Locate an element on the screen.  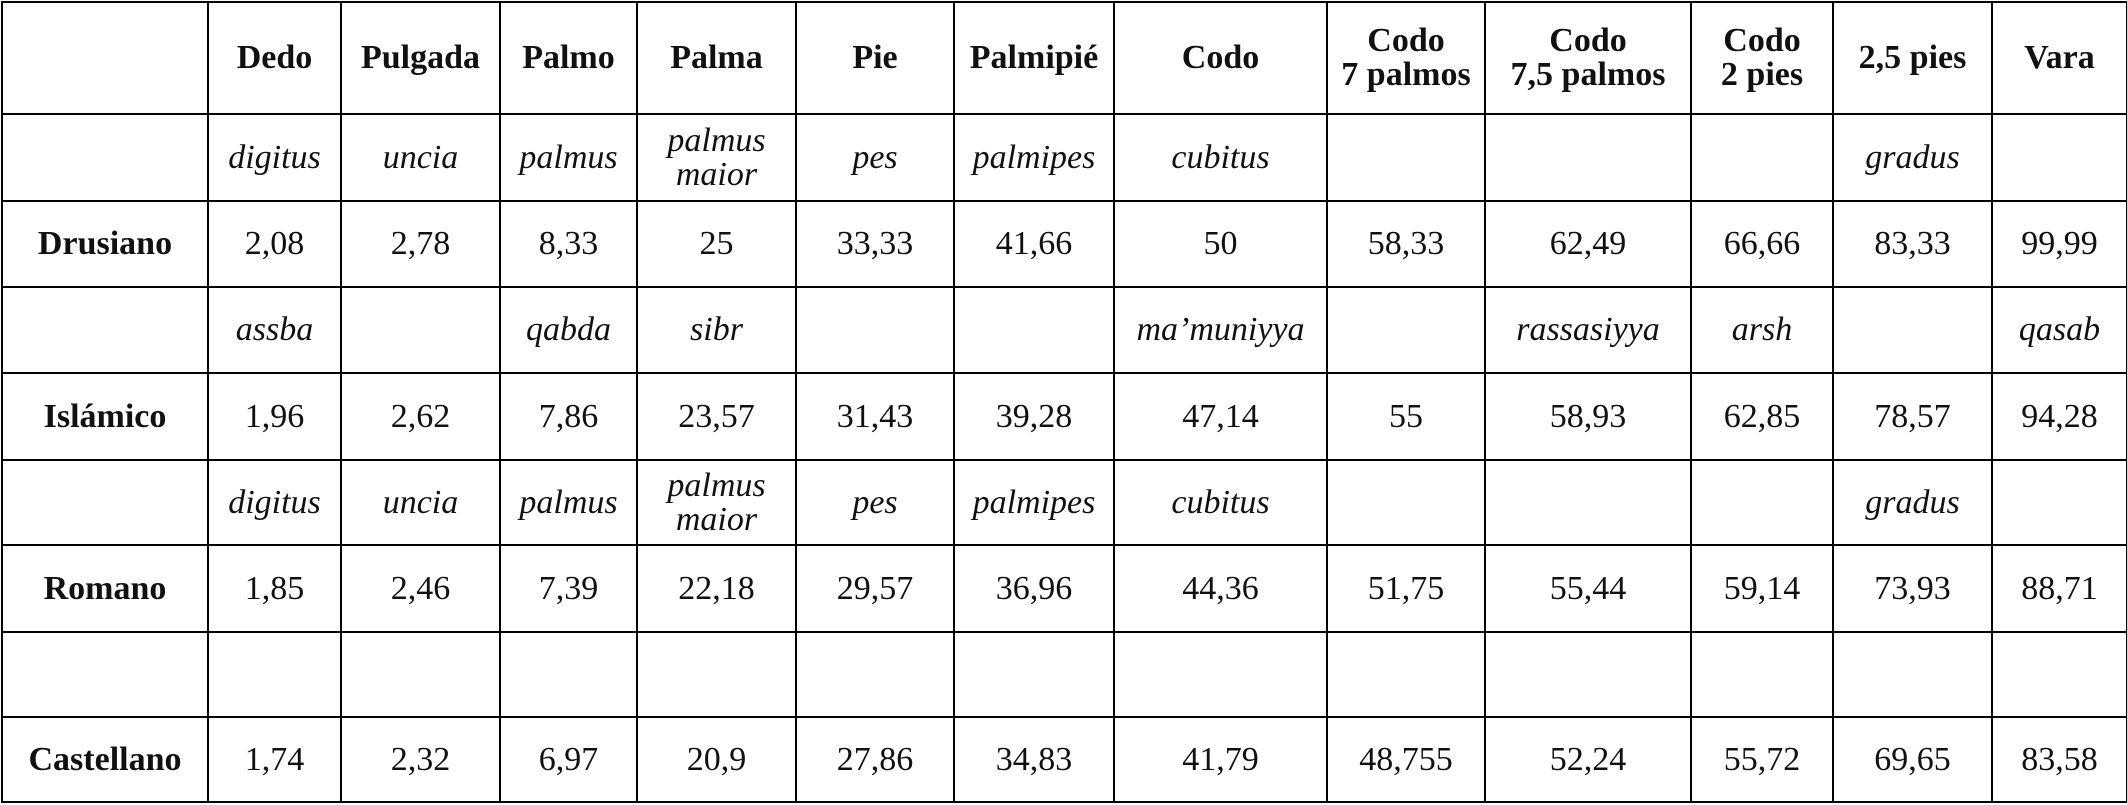
value-cell: 39,28 is located at coordinates (1034, 416).